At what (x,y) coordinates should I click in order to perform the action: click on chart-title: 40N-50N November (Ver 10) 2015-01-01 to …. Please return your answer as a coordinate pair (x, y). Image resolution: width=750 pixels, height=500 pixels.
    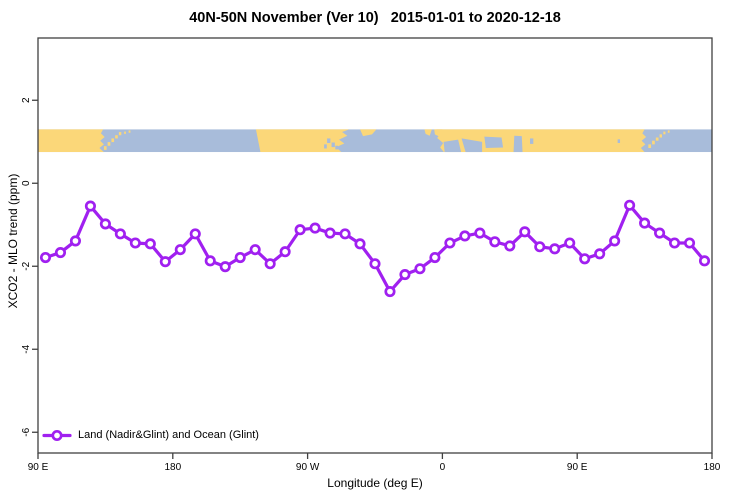
    Looking at the image, I should click on (375, 18).